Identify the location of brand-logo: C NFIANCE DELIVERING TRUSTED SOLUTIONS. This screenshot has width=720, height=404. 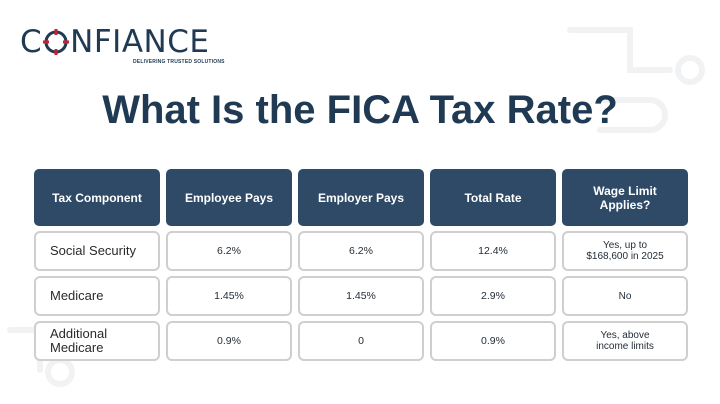
(127, 45).